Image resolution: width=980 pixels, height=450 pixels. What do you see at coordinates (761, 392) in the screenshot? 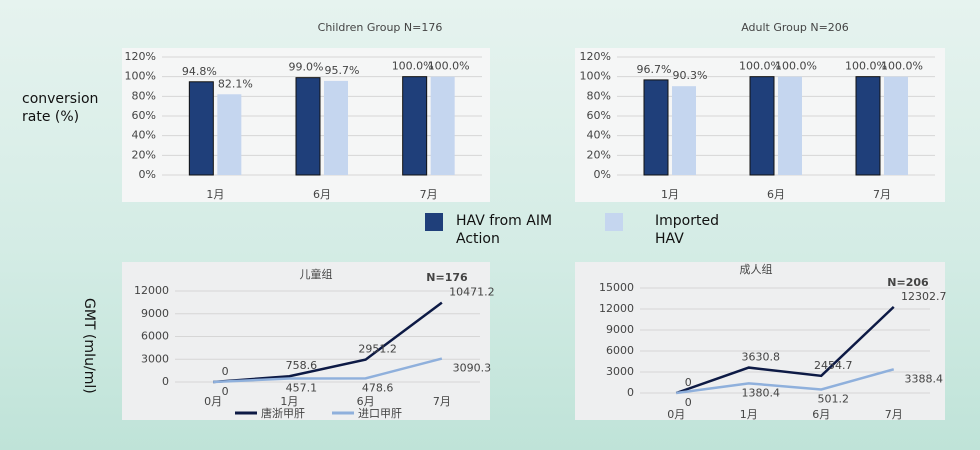
I see `data-label: 1380.4` at bounding box center [761, 392].